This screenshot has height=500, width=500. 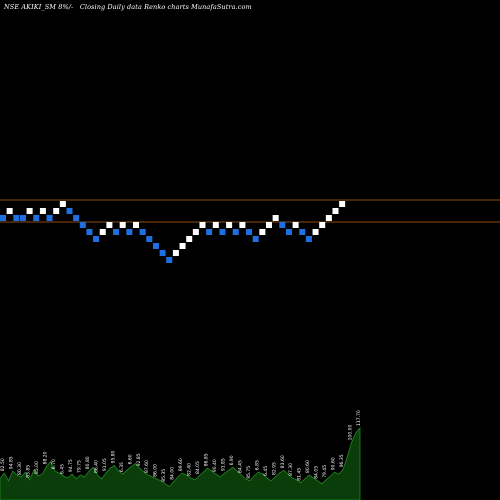 What do you see at coordinates (190, 469) in the screenshot?
I see `volume-label: 82.40` at bounding box center [190, 469].